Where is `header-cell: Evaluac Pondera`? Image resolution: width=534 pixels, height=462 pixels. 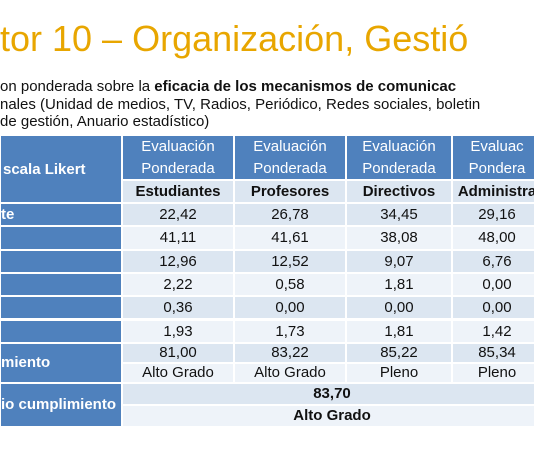
header-cell: Evaluac Pondera is located at coordinates (493, 157).